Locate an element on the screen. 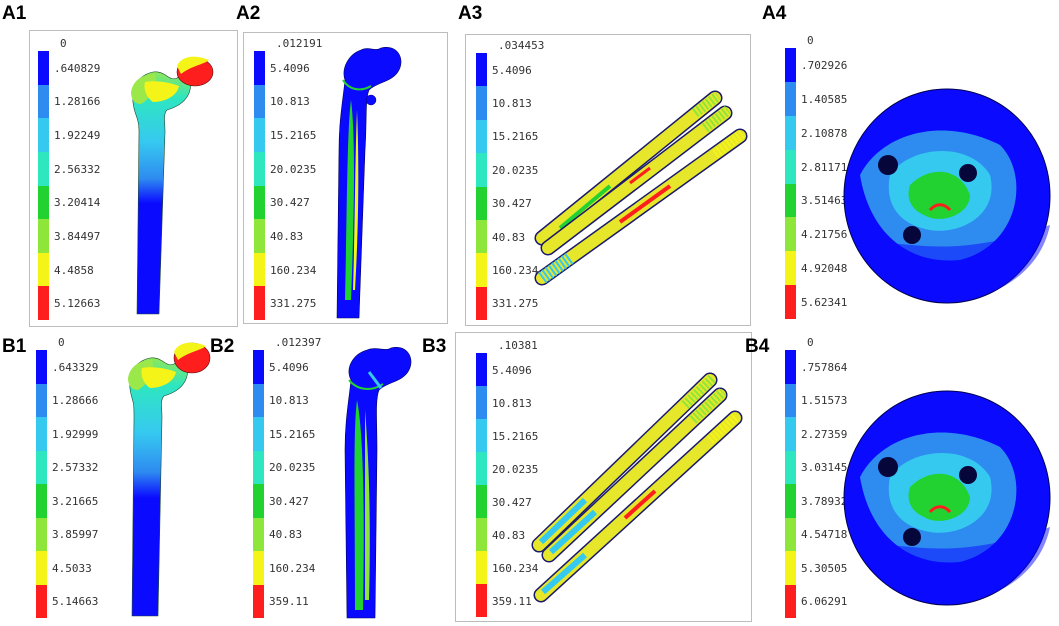 The width and height of the screenshot is (1059, 626). screws-model-a3 is located at coordinates (641, 188).